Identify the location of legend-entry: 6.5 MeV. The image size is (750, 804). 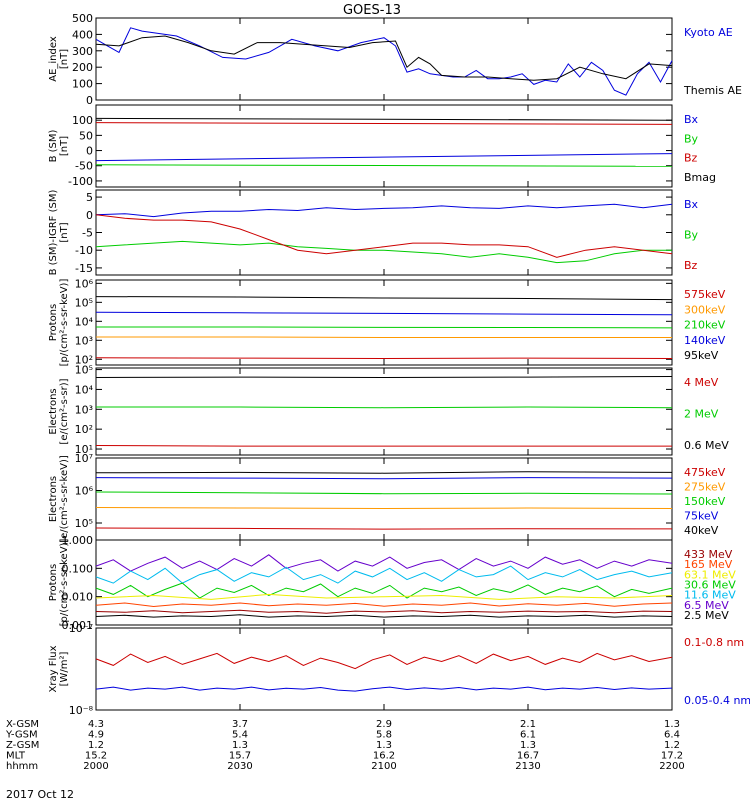
(706, 605).